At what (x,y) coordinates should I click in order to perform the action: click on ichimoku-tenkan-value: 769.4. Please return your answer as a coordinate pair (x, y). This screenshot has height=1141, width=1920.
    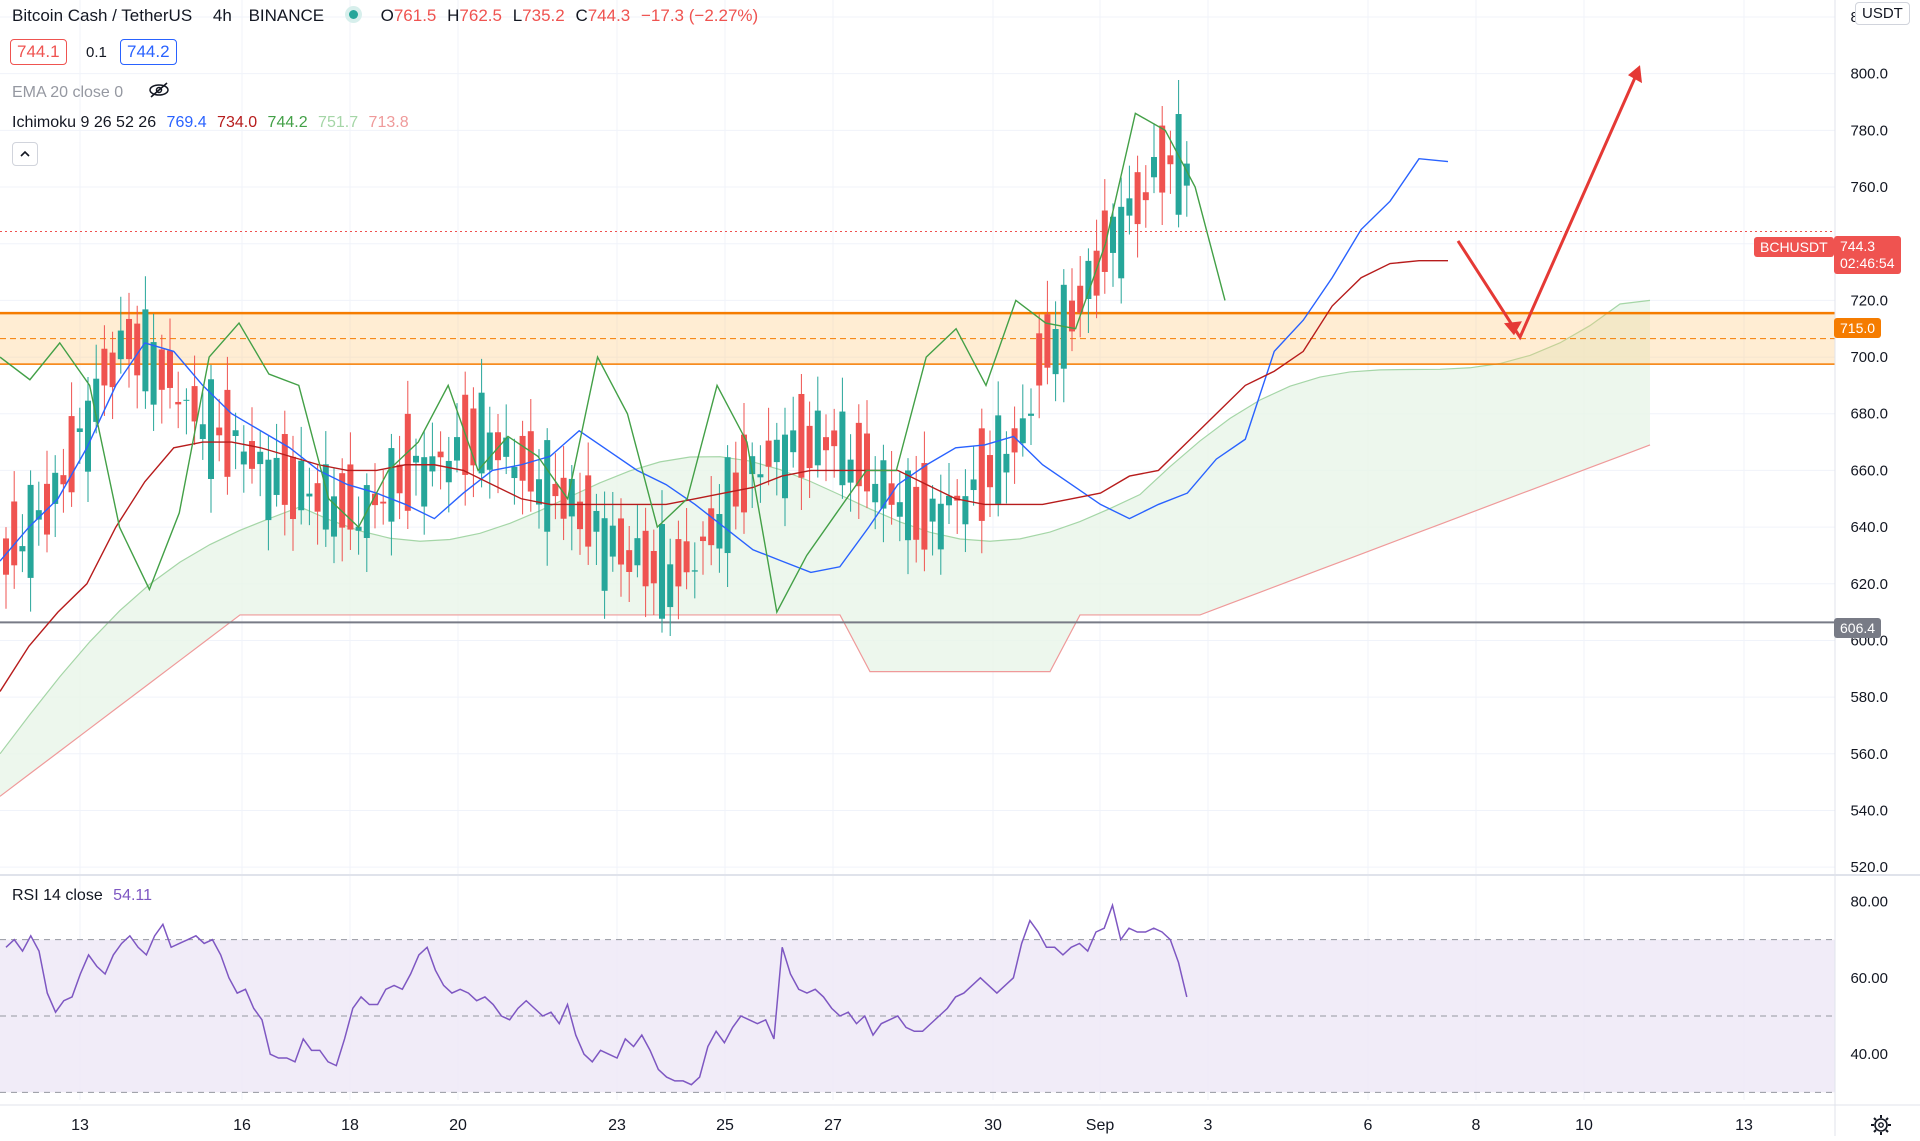
    Looking at the image, I should click on (186, 122).